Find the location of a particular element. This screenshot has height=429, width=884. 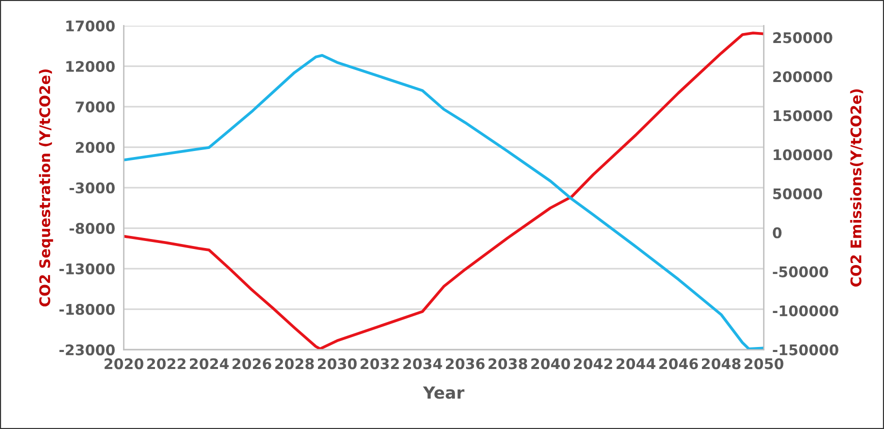

y2-axis-title: CO2 Emissions(Y/tCO2e) is located at coordinates (857, 188).